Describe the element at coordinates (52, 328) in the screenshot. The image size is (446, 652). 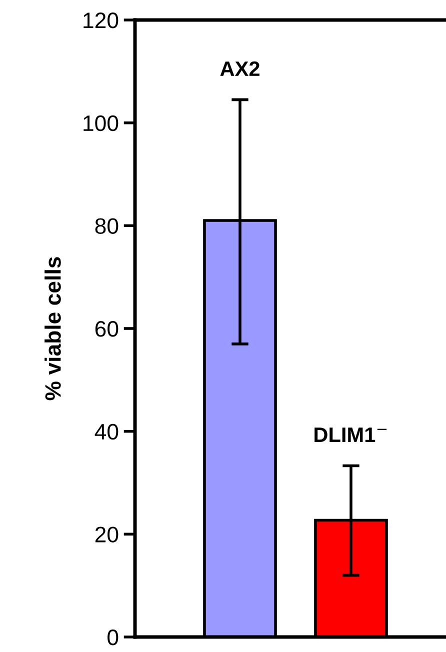
I see `y-axis-title: % viable cells` at that location.